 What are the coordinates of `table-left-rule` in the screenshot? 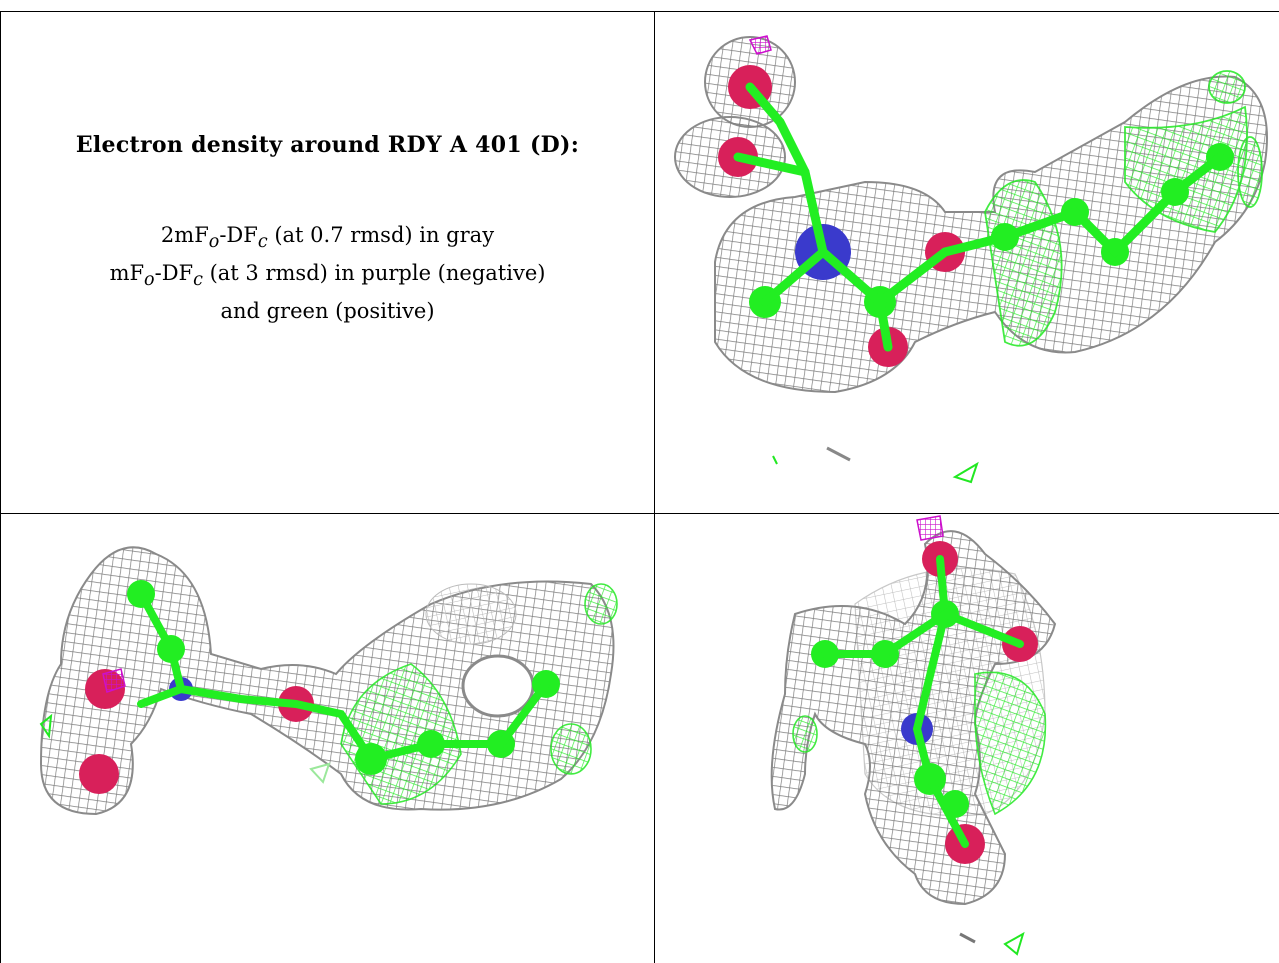 It's located at (0, 487).